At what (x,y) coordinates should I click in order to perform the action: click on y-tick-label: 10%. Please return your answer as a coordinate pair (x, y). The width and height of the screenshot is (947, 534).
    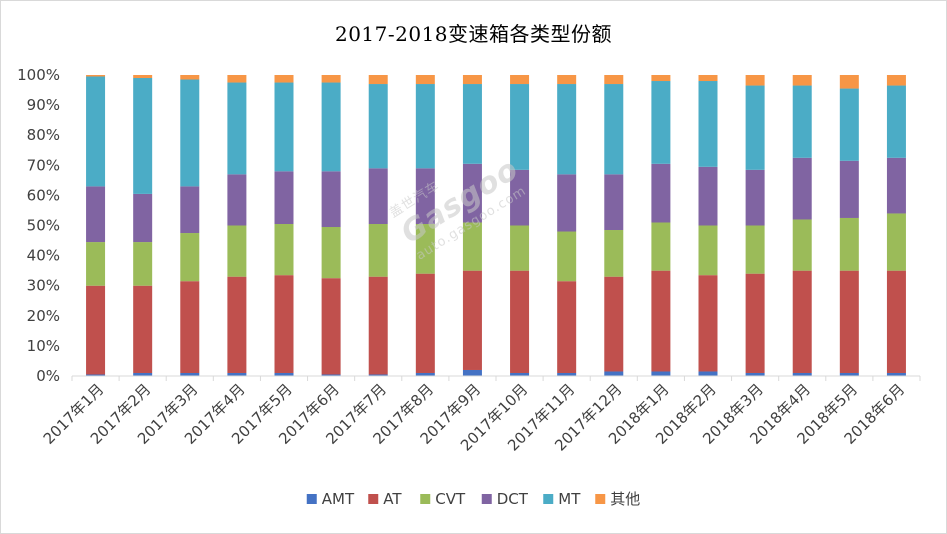
    Looking at the image, I should click on (43, 346).